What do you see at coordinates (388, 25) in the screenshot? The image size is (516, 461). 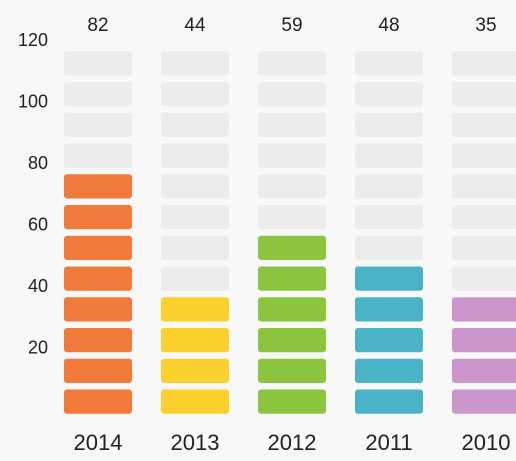 I see `value-label-2011: 48` at bounding box center [388, 25].